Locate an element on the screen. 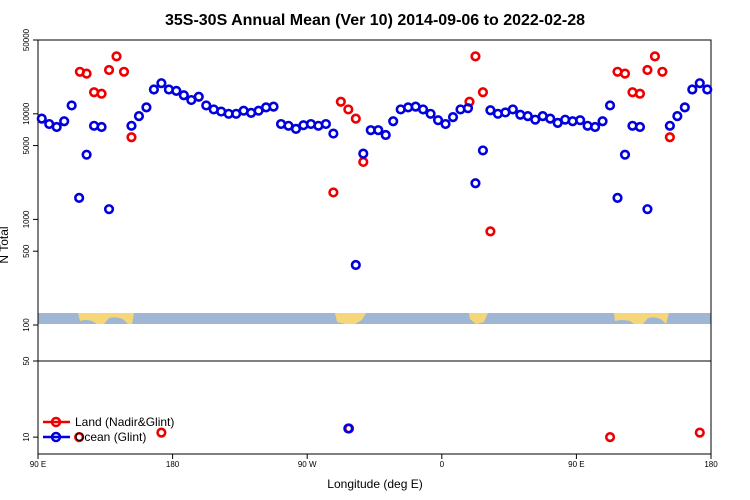 The image size is (750, 500). x-axis: 90 E 180 90 W 0 90 E 180 is located at coordinates (374, 461).